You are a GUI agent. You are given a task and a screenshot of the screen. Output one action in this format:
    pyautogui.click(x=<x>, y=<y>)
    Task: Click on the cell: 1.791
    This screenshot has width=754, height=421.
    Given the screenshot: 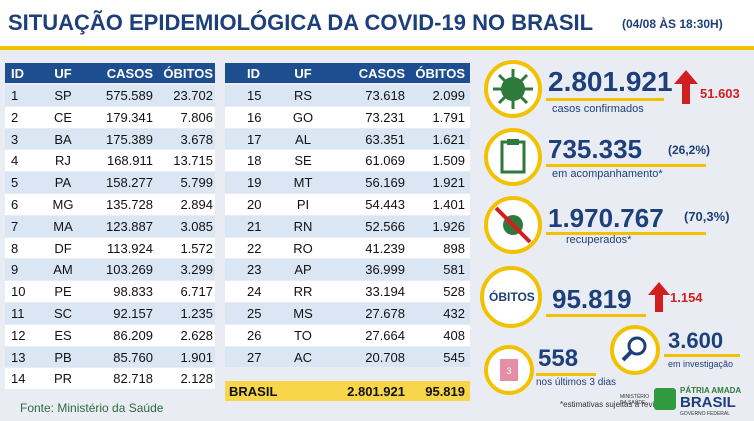 What is the action you would take?
    pyautogui.click(x=448, y=117)
    